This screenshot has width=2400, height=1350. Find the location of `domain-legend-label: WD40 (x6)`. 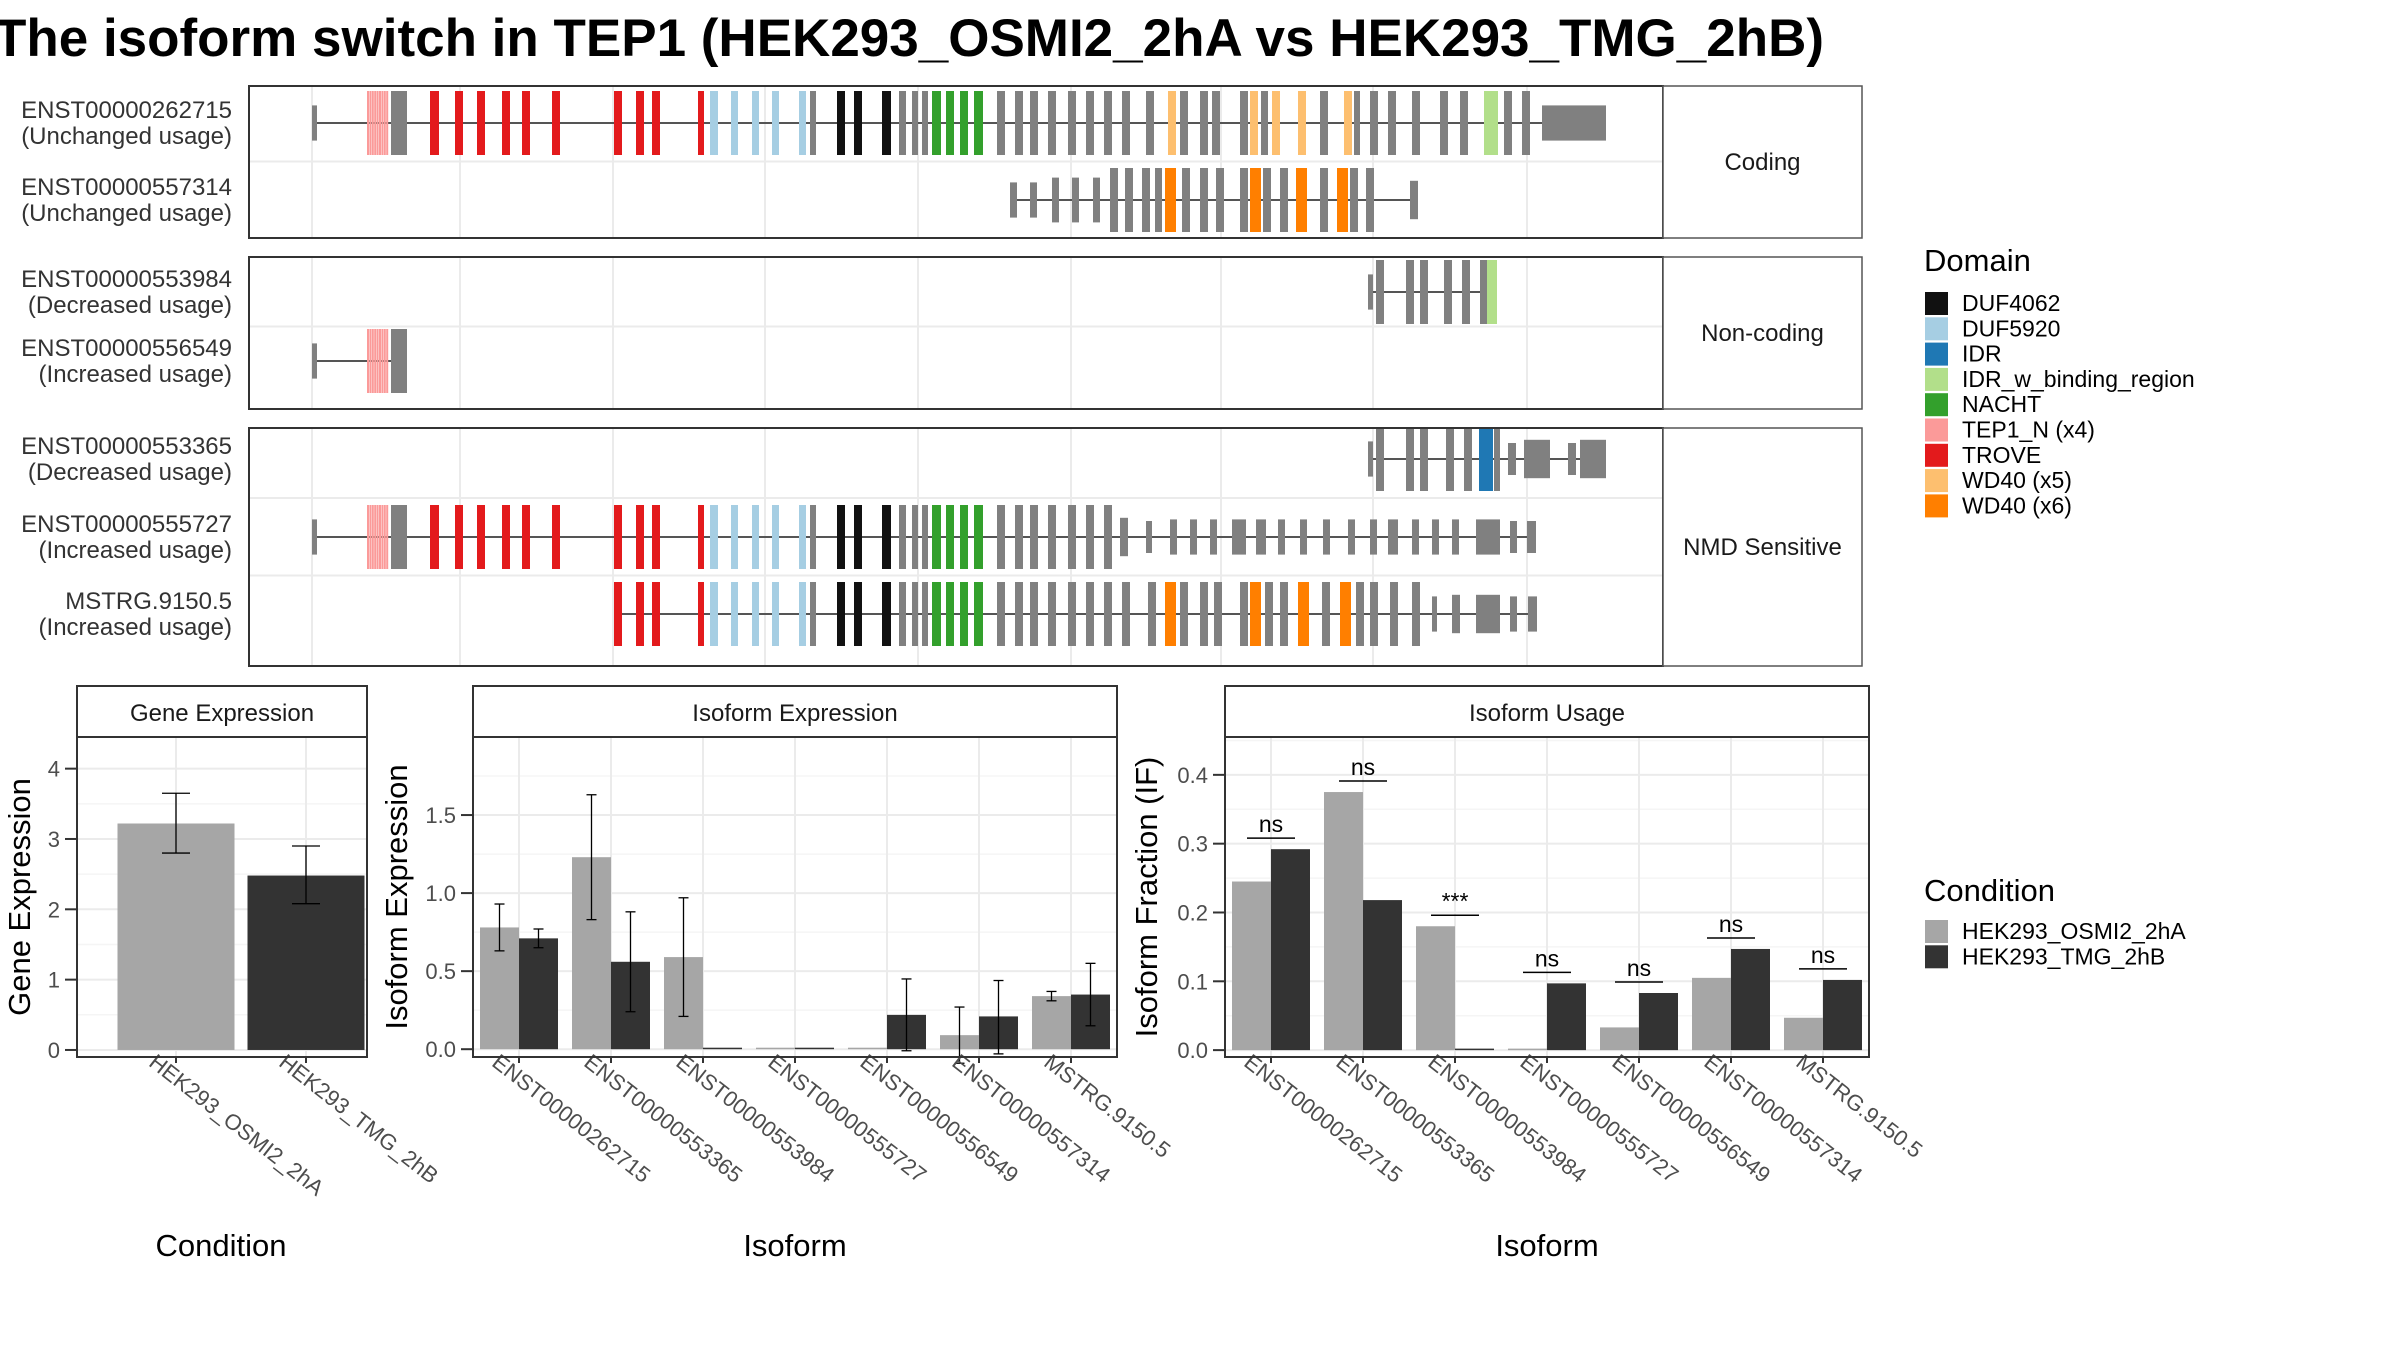

domain-legend-label: WD40 (x6) is located at coordinates (2017, 505).